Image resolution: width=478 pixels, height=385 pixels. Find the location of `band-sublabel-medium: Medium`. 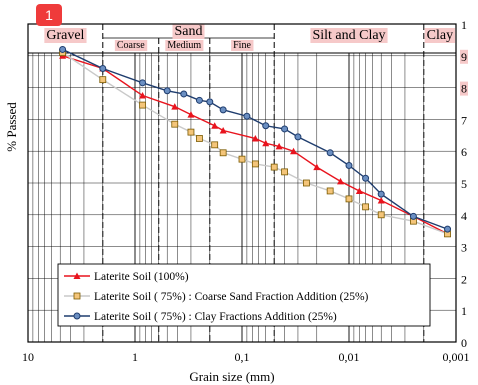

band-sublabel-medium: Medium is located at coordinates (184, 45).